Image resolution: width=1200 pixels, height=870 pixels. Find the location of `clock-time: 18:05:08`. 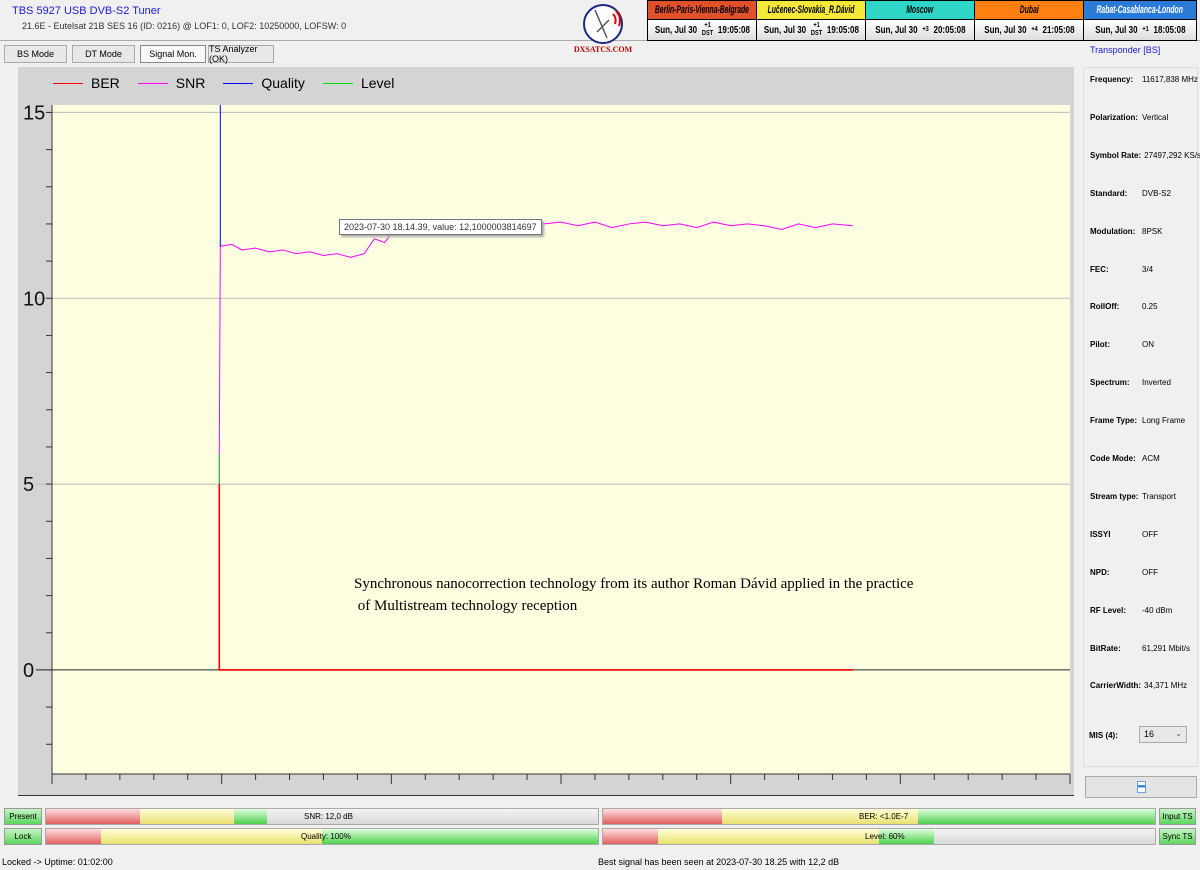

clock-time: 18:05:08 is located at coordinates (1169, 30).